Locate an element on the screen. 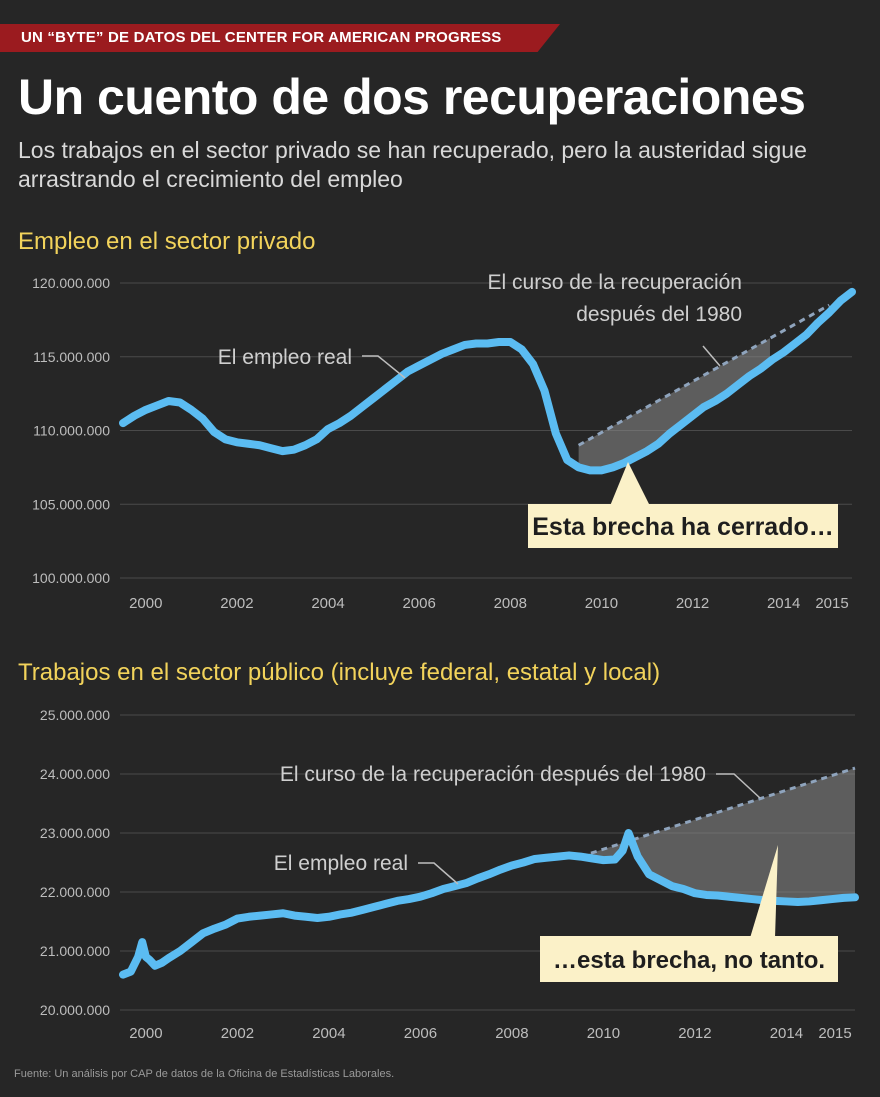  trend-series-line is located at coordinates (703, 375).